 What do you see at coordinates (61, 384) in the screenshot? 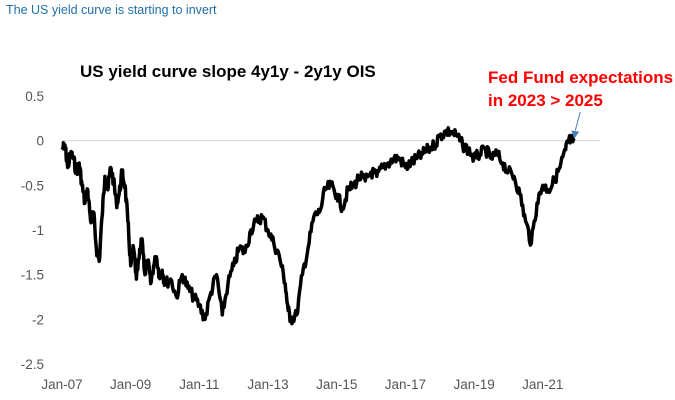
I see `x-tick-label: Jan-07` at bounding box center [61, 384].